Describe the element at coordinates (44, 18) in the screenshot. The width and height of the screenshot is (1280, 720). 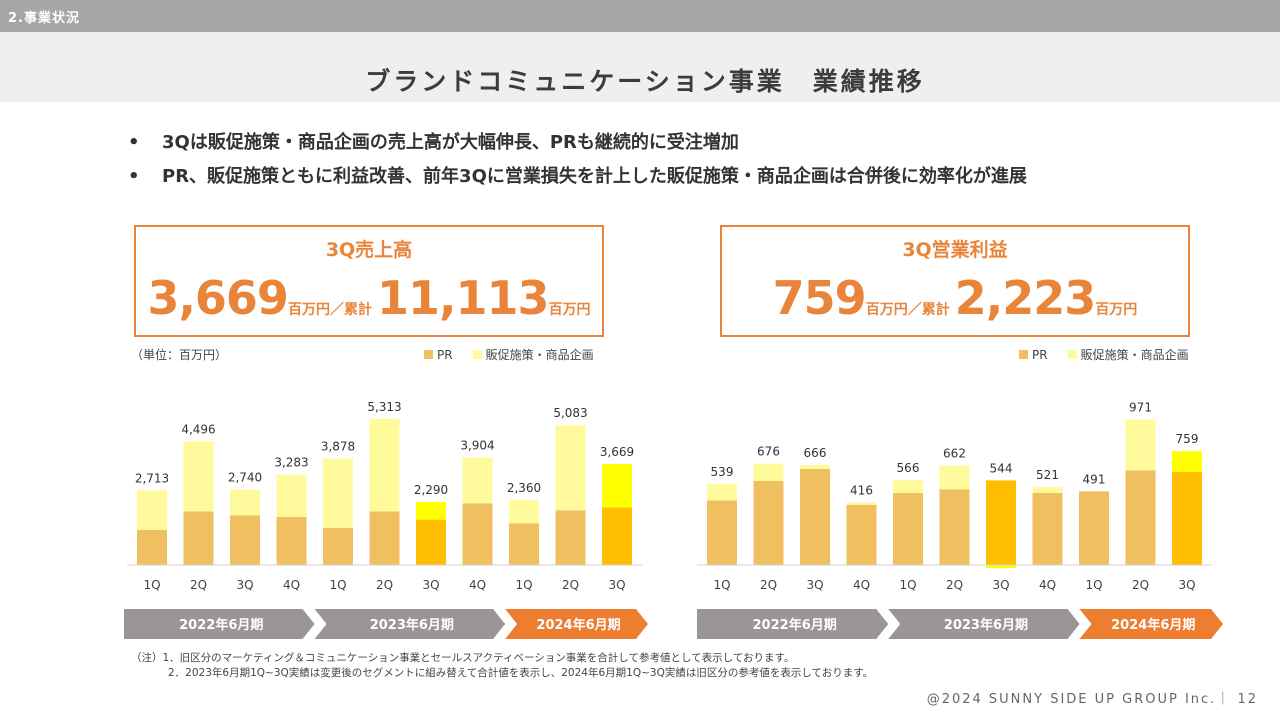
I see `section-label: 2.事業状況` at that location.